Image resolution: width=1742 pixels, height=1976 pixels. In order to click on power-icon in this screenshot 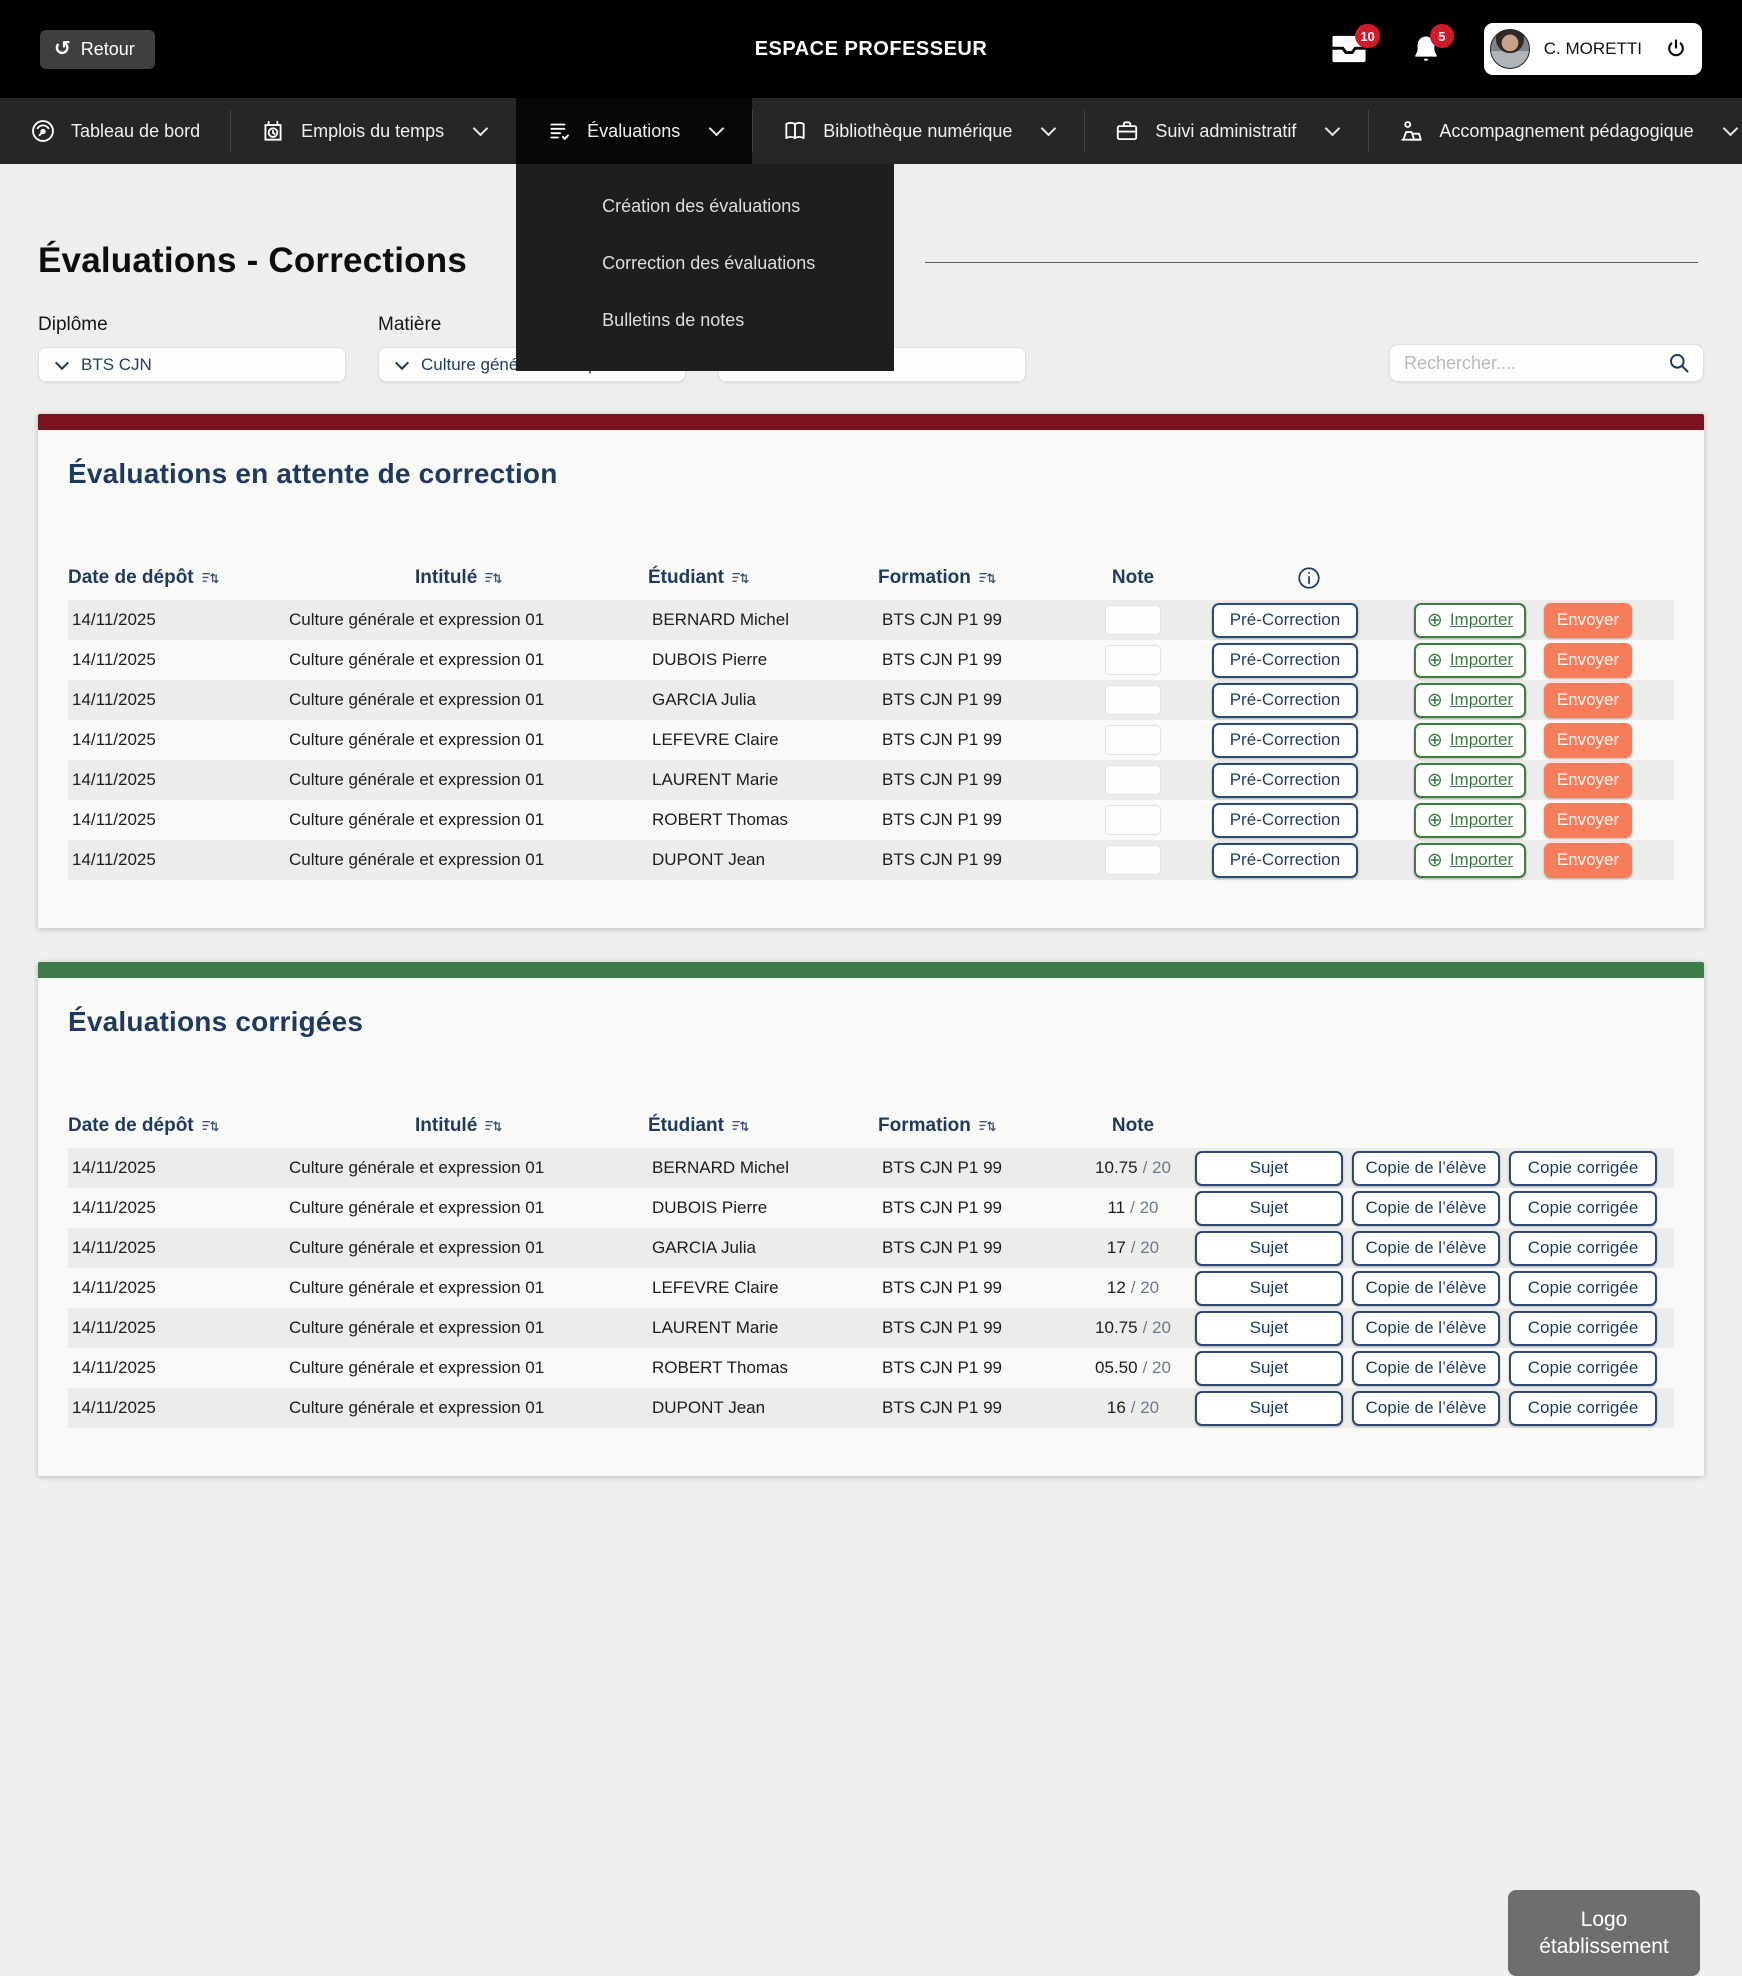, I will do `click(1676, 49)`.